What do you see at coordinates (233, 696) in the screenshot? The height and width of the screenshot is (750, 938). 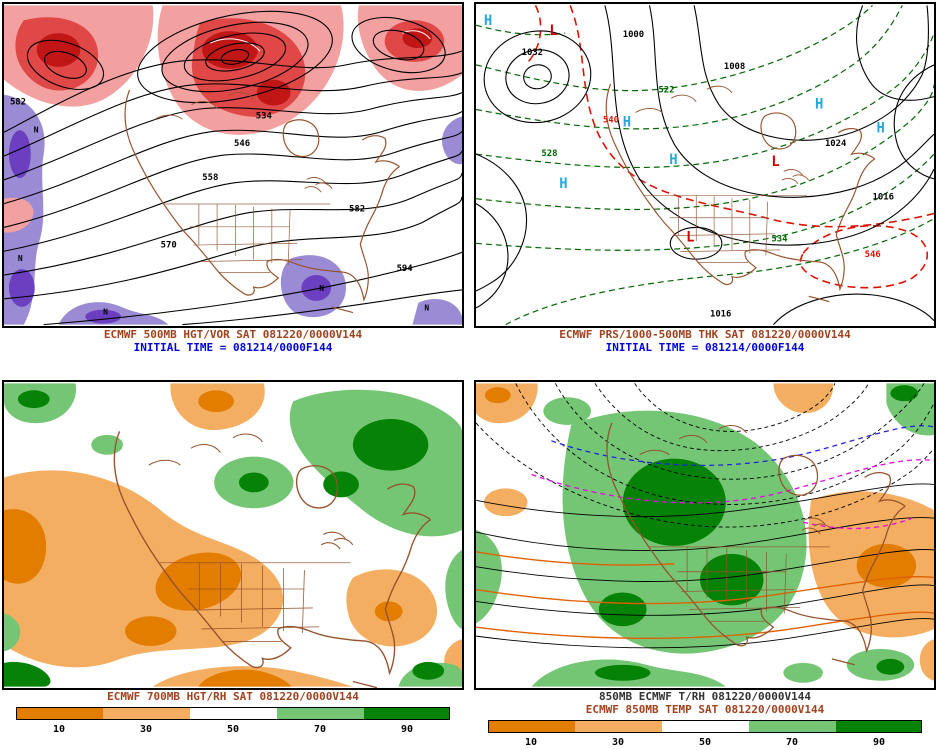 I see `panel-caption-row: ECMWF 700MB HGT/RH SAT 081220/0000V144` at bounding box center [233, 696].